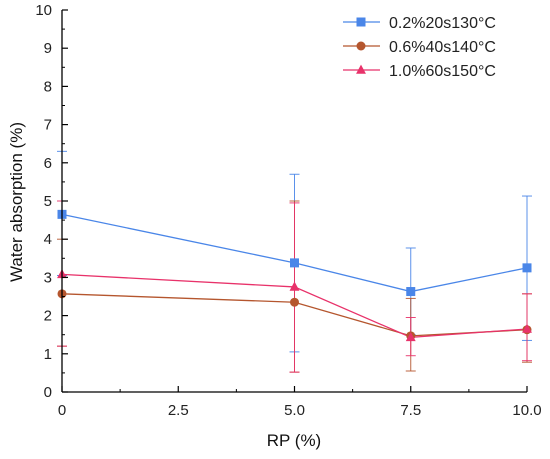  What do you see at coordinates (294, 440) in the screenshot?
I see `x-axis-title: RP (%)` at bounding box center [294, 440].